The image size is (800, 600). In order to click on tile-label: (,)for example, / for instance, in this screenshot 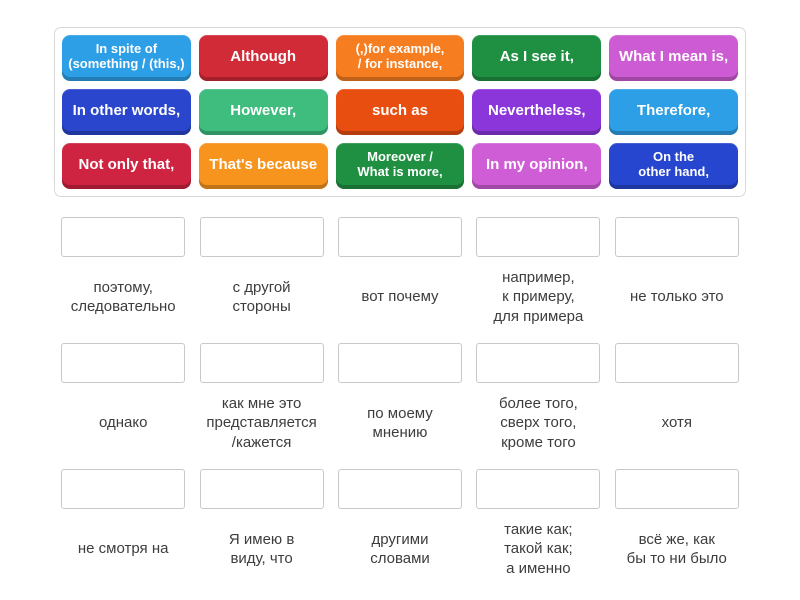, I will do `click(400, 55)`.